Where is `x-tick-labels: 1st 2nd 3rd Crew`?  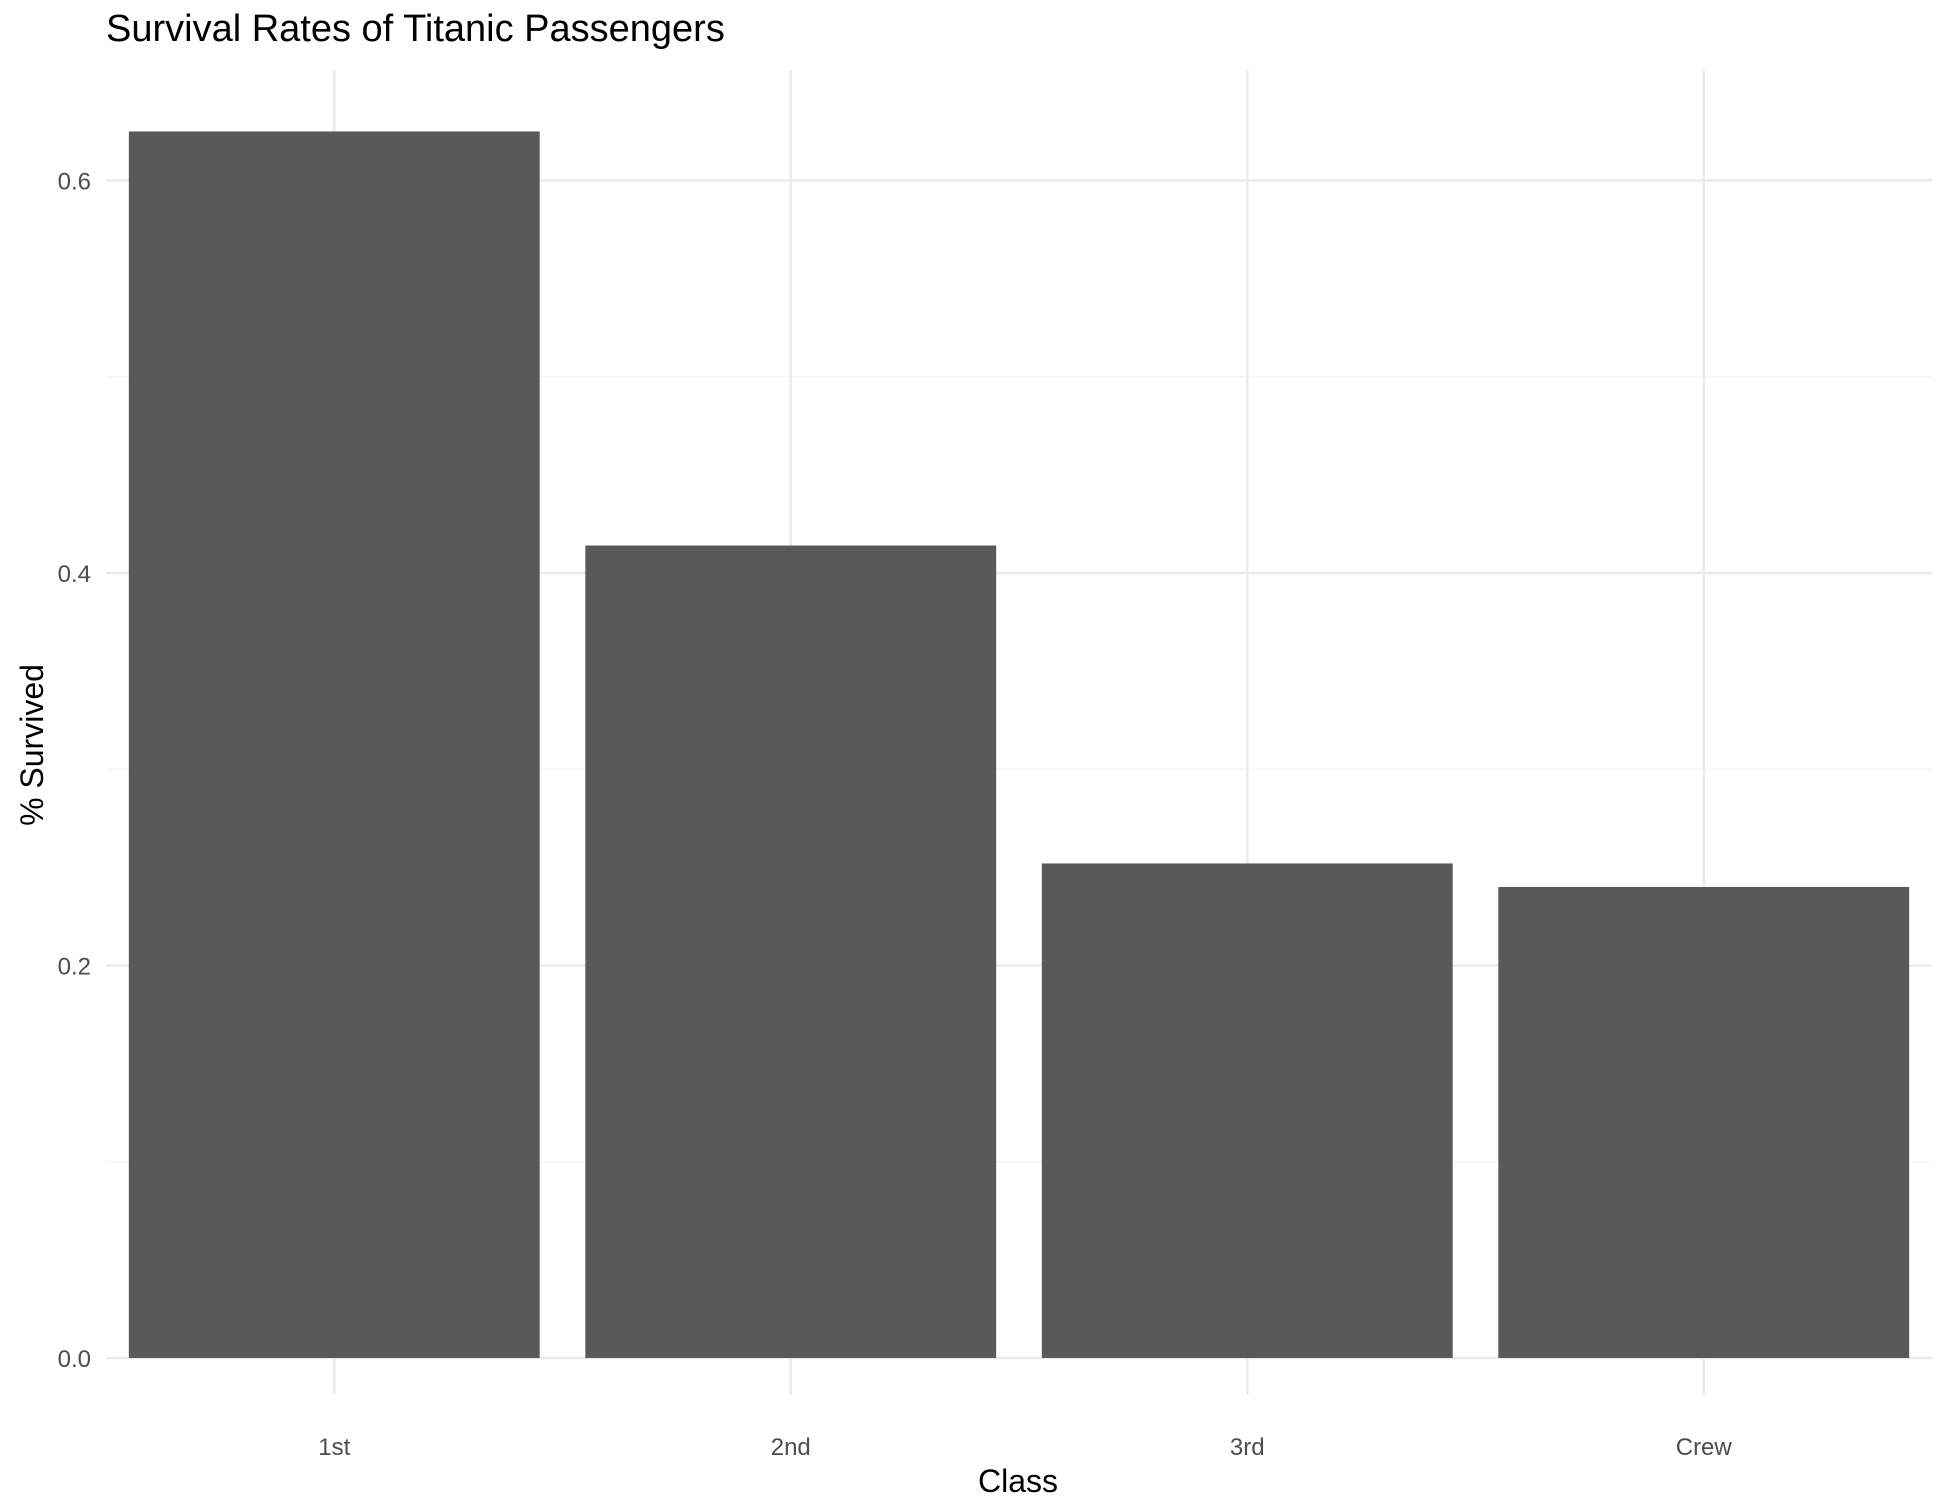 x-tick-labels: 1st 2nd 3rd Crew is located at coordinates (1025, 1447).